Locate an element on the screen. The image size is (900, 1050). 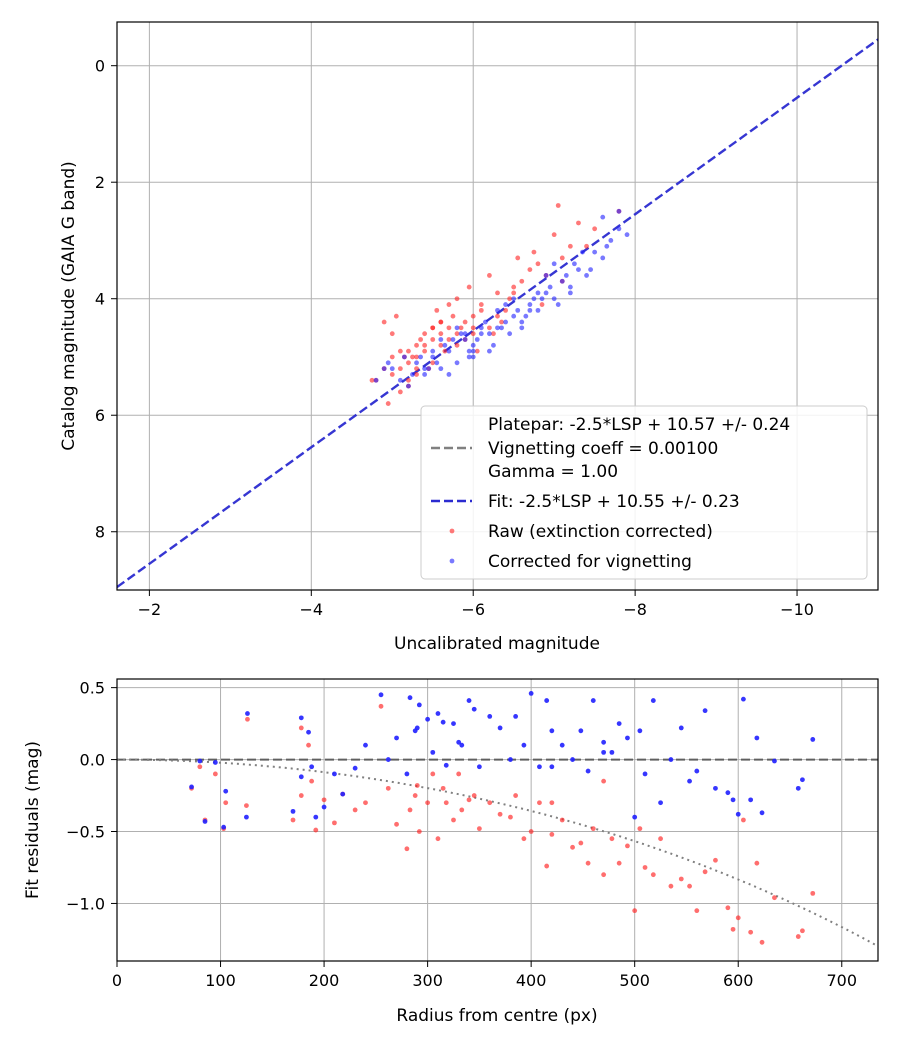
legend-item-fit: Fit: -2.5*LSP + 10.55 +/- 0.23 is located at coordinates (585, 502).